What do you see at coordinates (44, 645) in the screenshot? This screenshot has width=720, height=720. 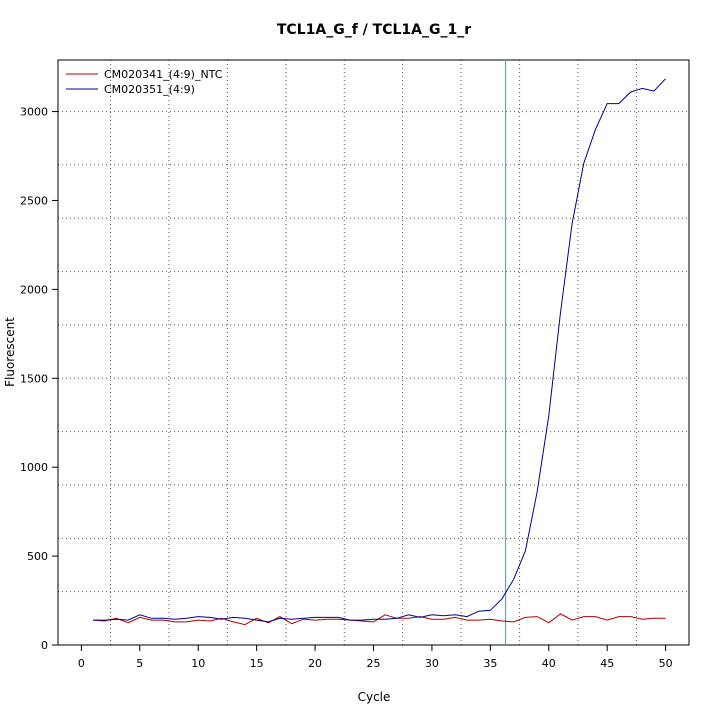 I see `y-tick-label: 0` at bounding box center [44, 645].